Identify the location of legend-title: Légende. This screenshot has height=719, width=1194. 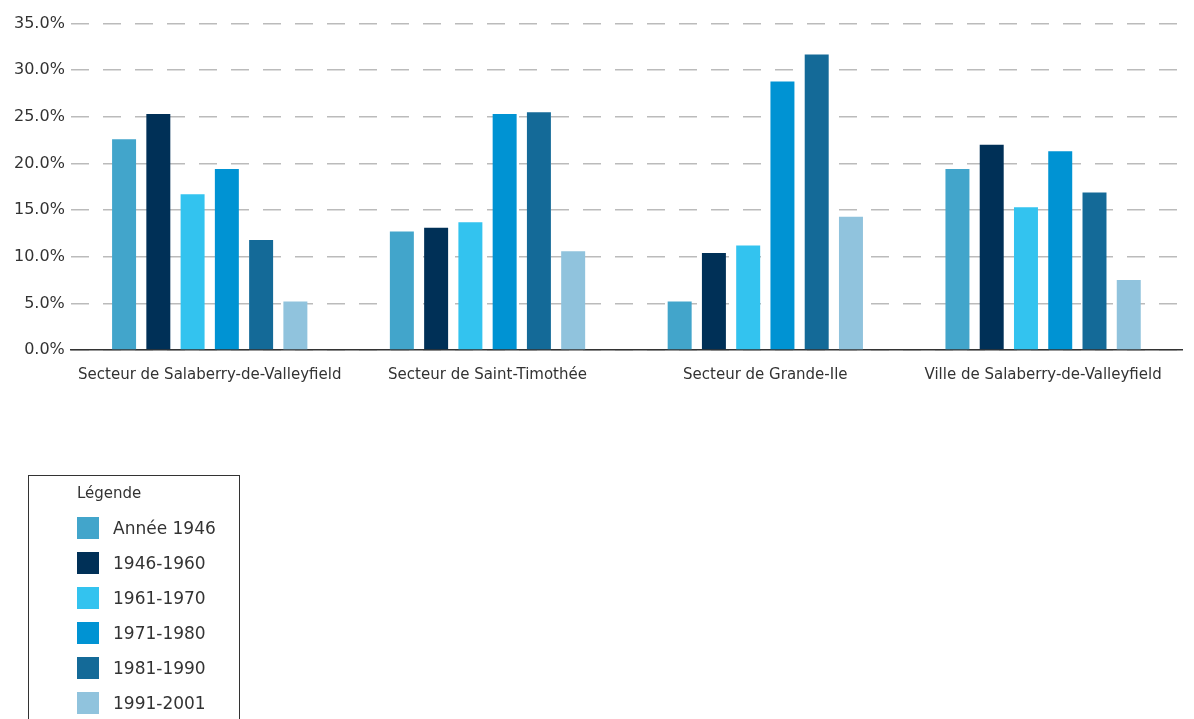
(110, 493).